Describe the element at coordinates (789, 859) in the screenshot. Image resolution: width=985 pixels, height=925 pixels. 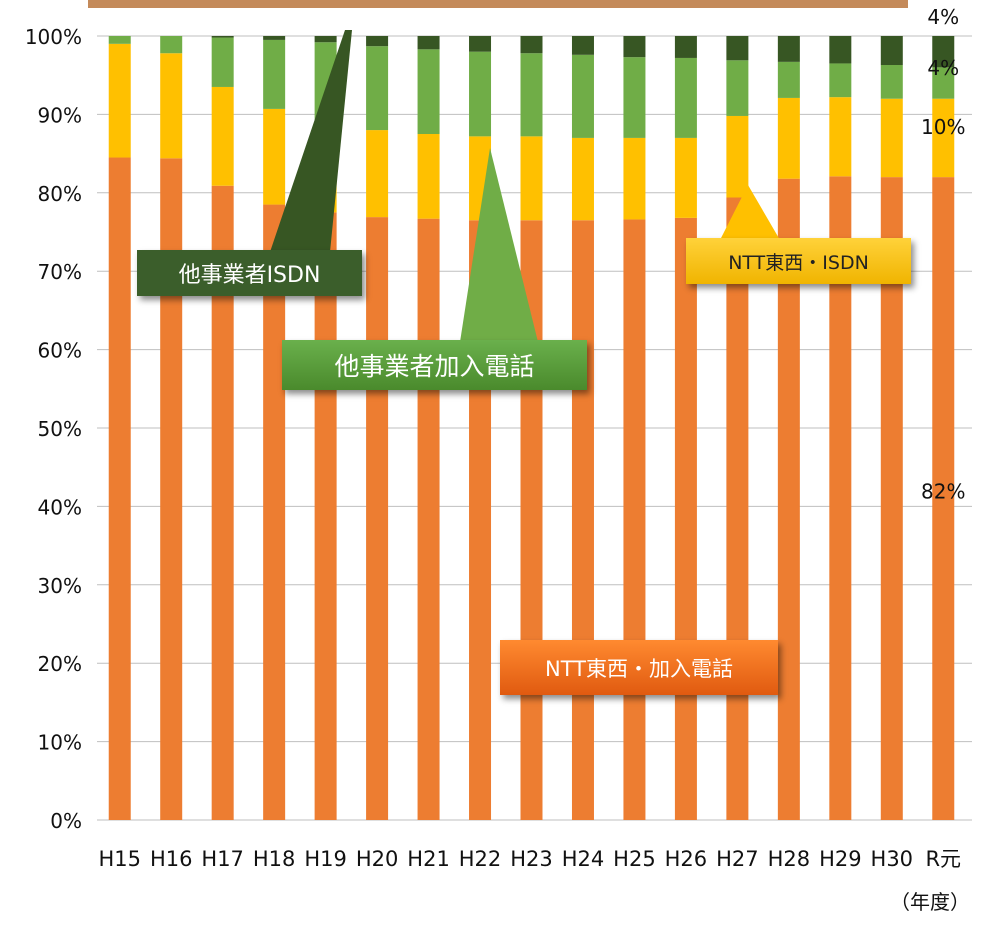
I see `x-tick-label: H28` at that location.